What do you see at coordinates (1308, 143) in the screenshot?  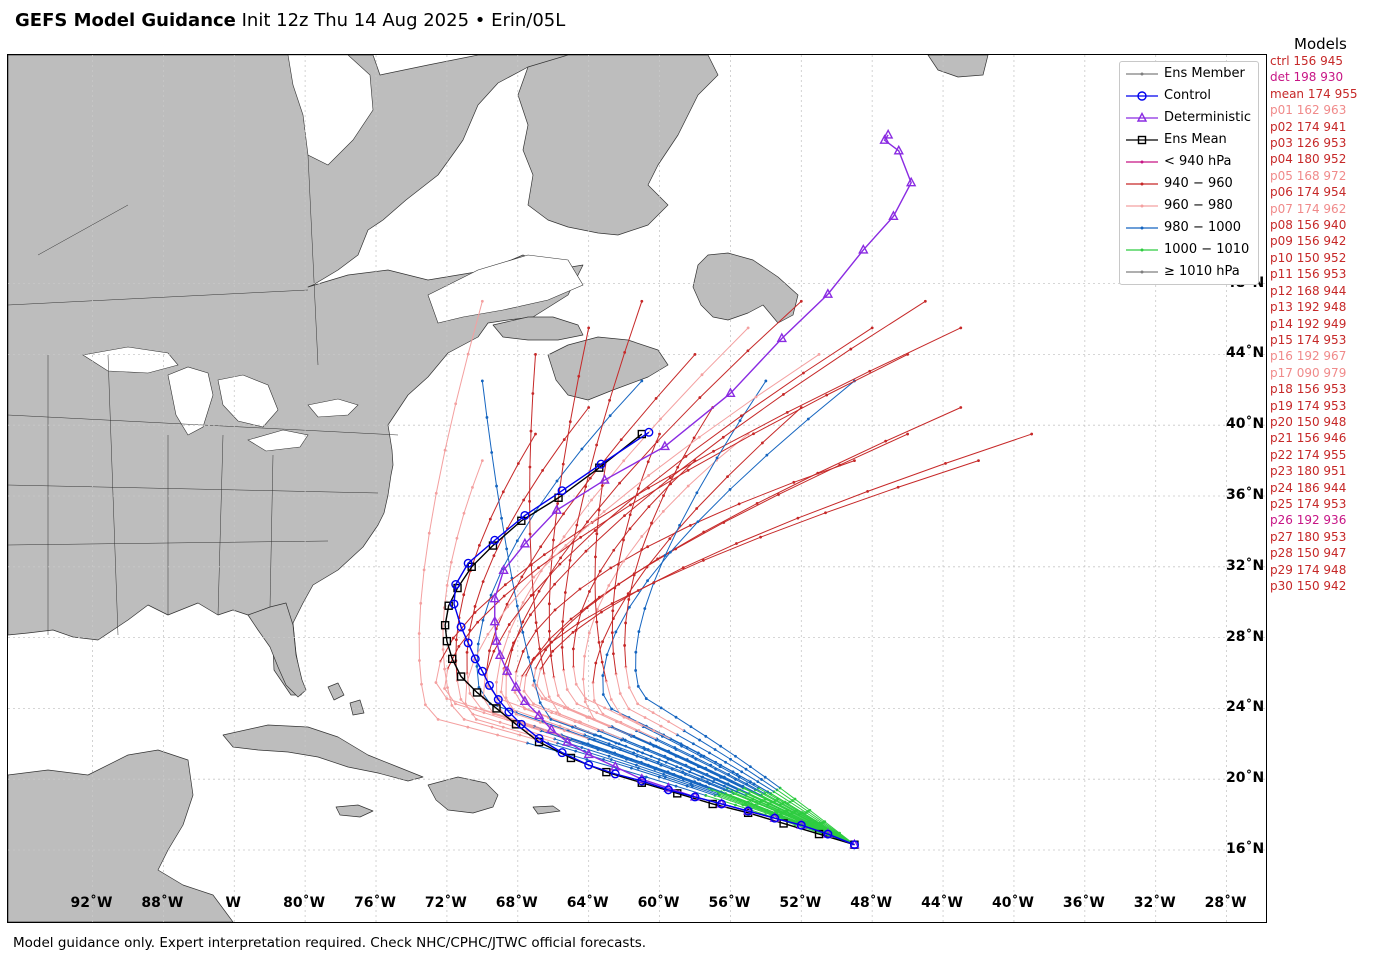 I see `model-entry: p03 126 953` at bounding box center [1308, 143].